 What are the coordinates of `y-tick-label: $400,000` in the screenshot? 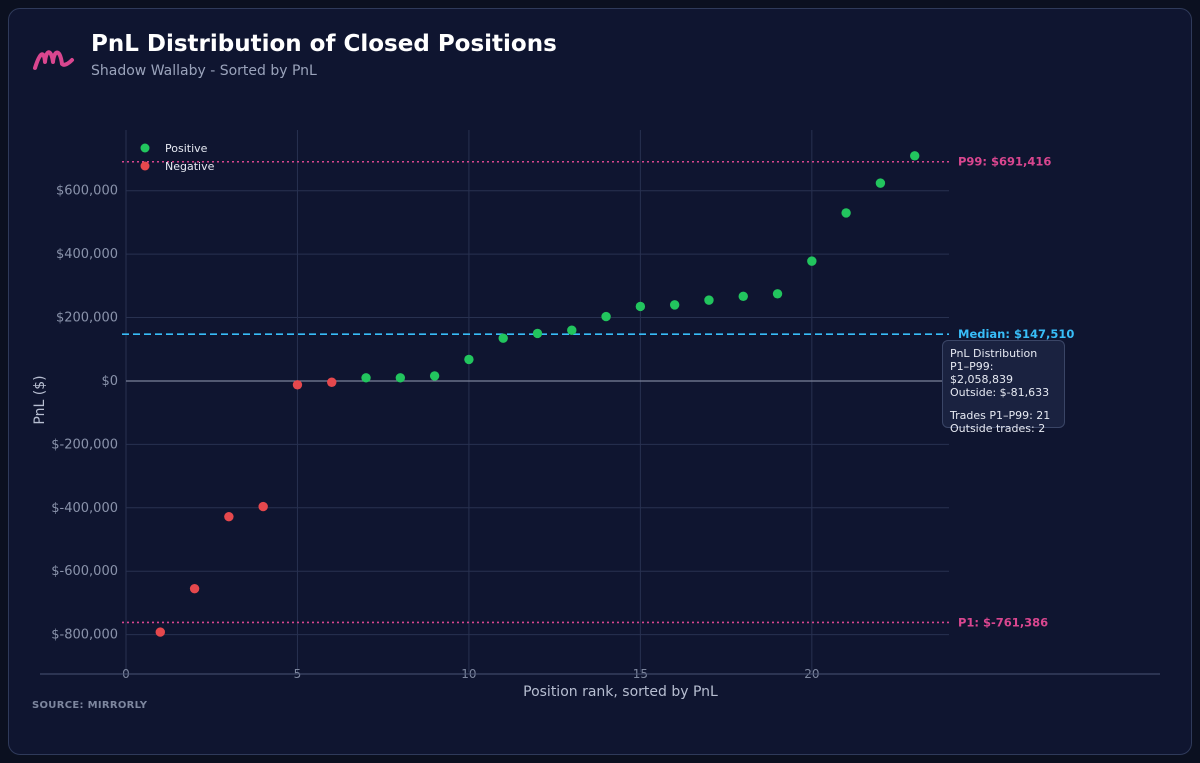 It's located at (87, 254).